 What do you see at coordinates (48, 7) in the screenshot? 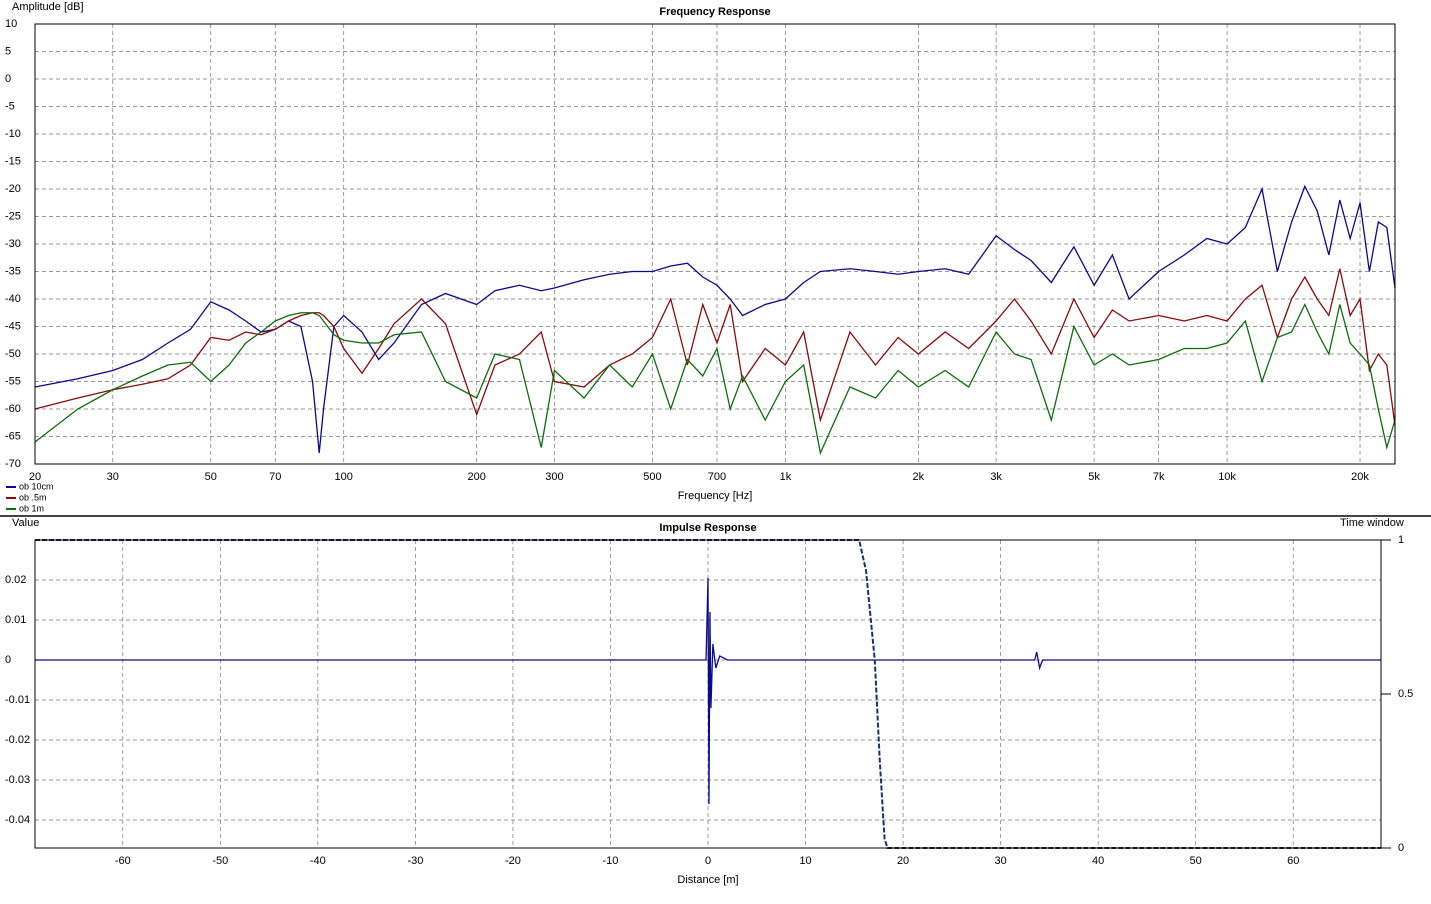
I see `y-axis-label: Amplitude [dB]` at bounding box center [48, 7].